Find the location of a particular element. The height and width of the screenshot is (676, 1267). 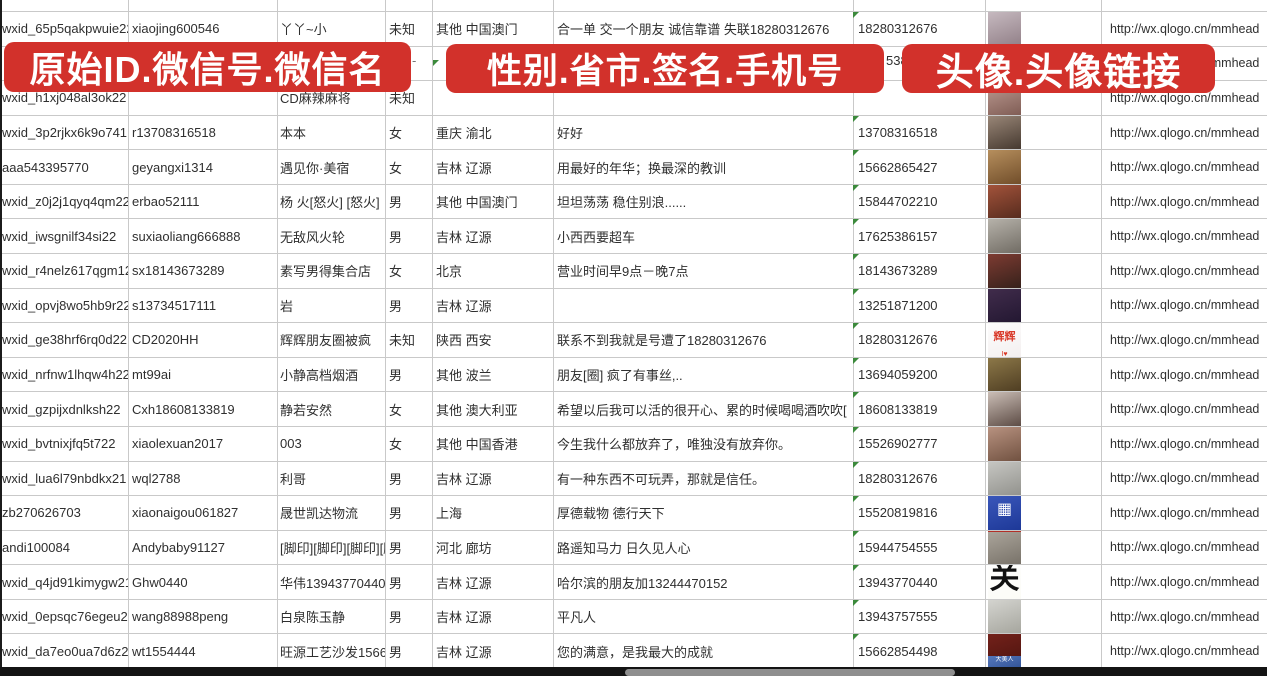

cell-wechat-name: 003 is located at coordinates (291, 444).